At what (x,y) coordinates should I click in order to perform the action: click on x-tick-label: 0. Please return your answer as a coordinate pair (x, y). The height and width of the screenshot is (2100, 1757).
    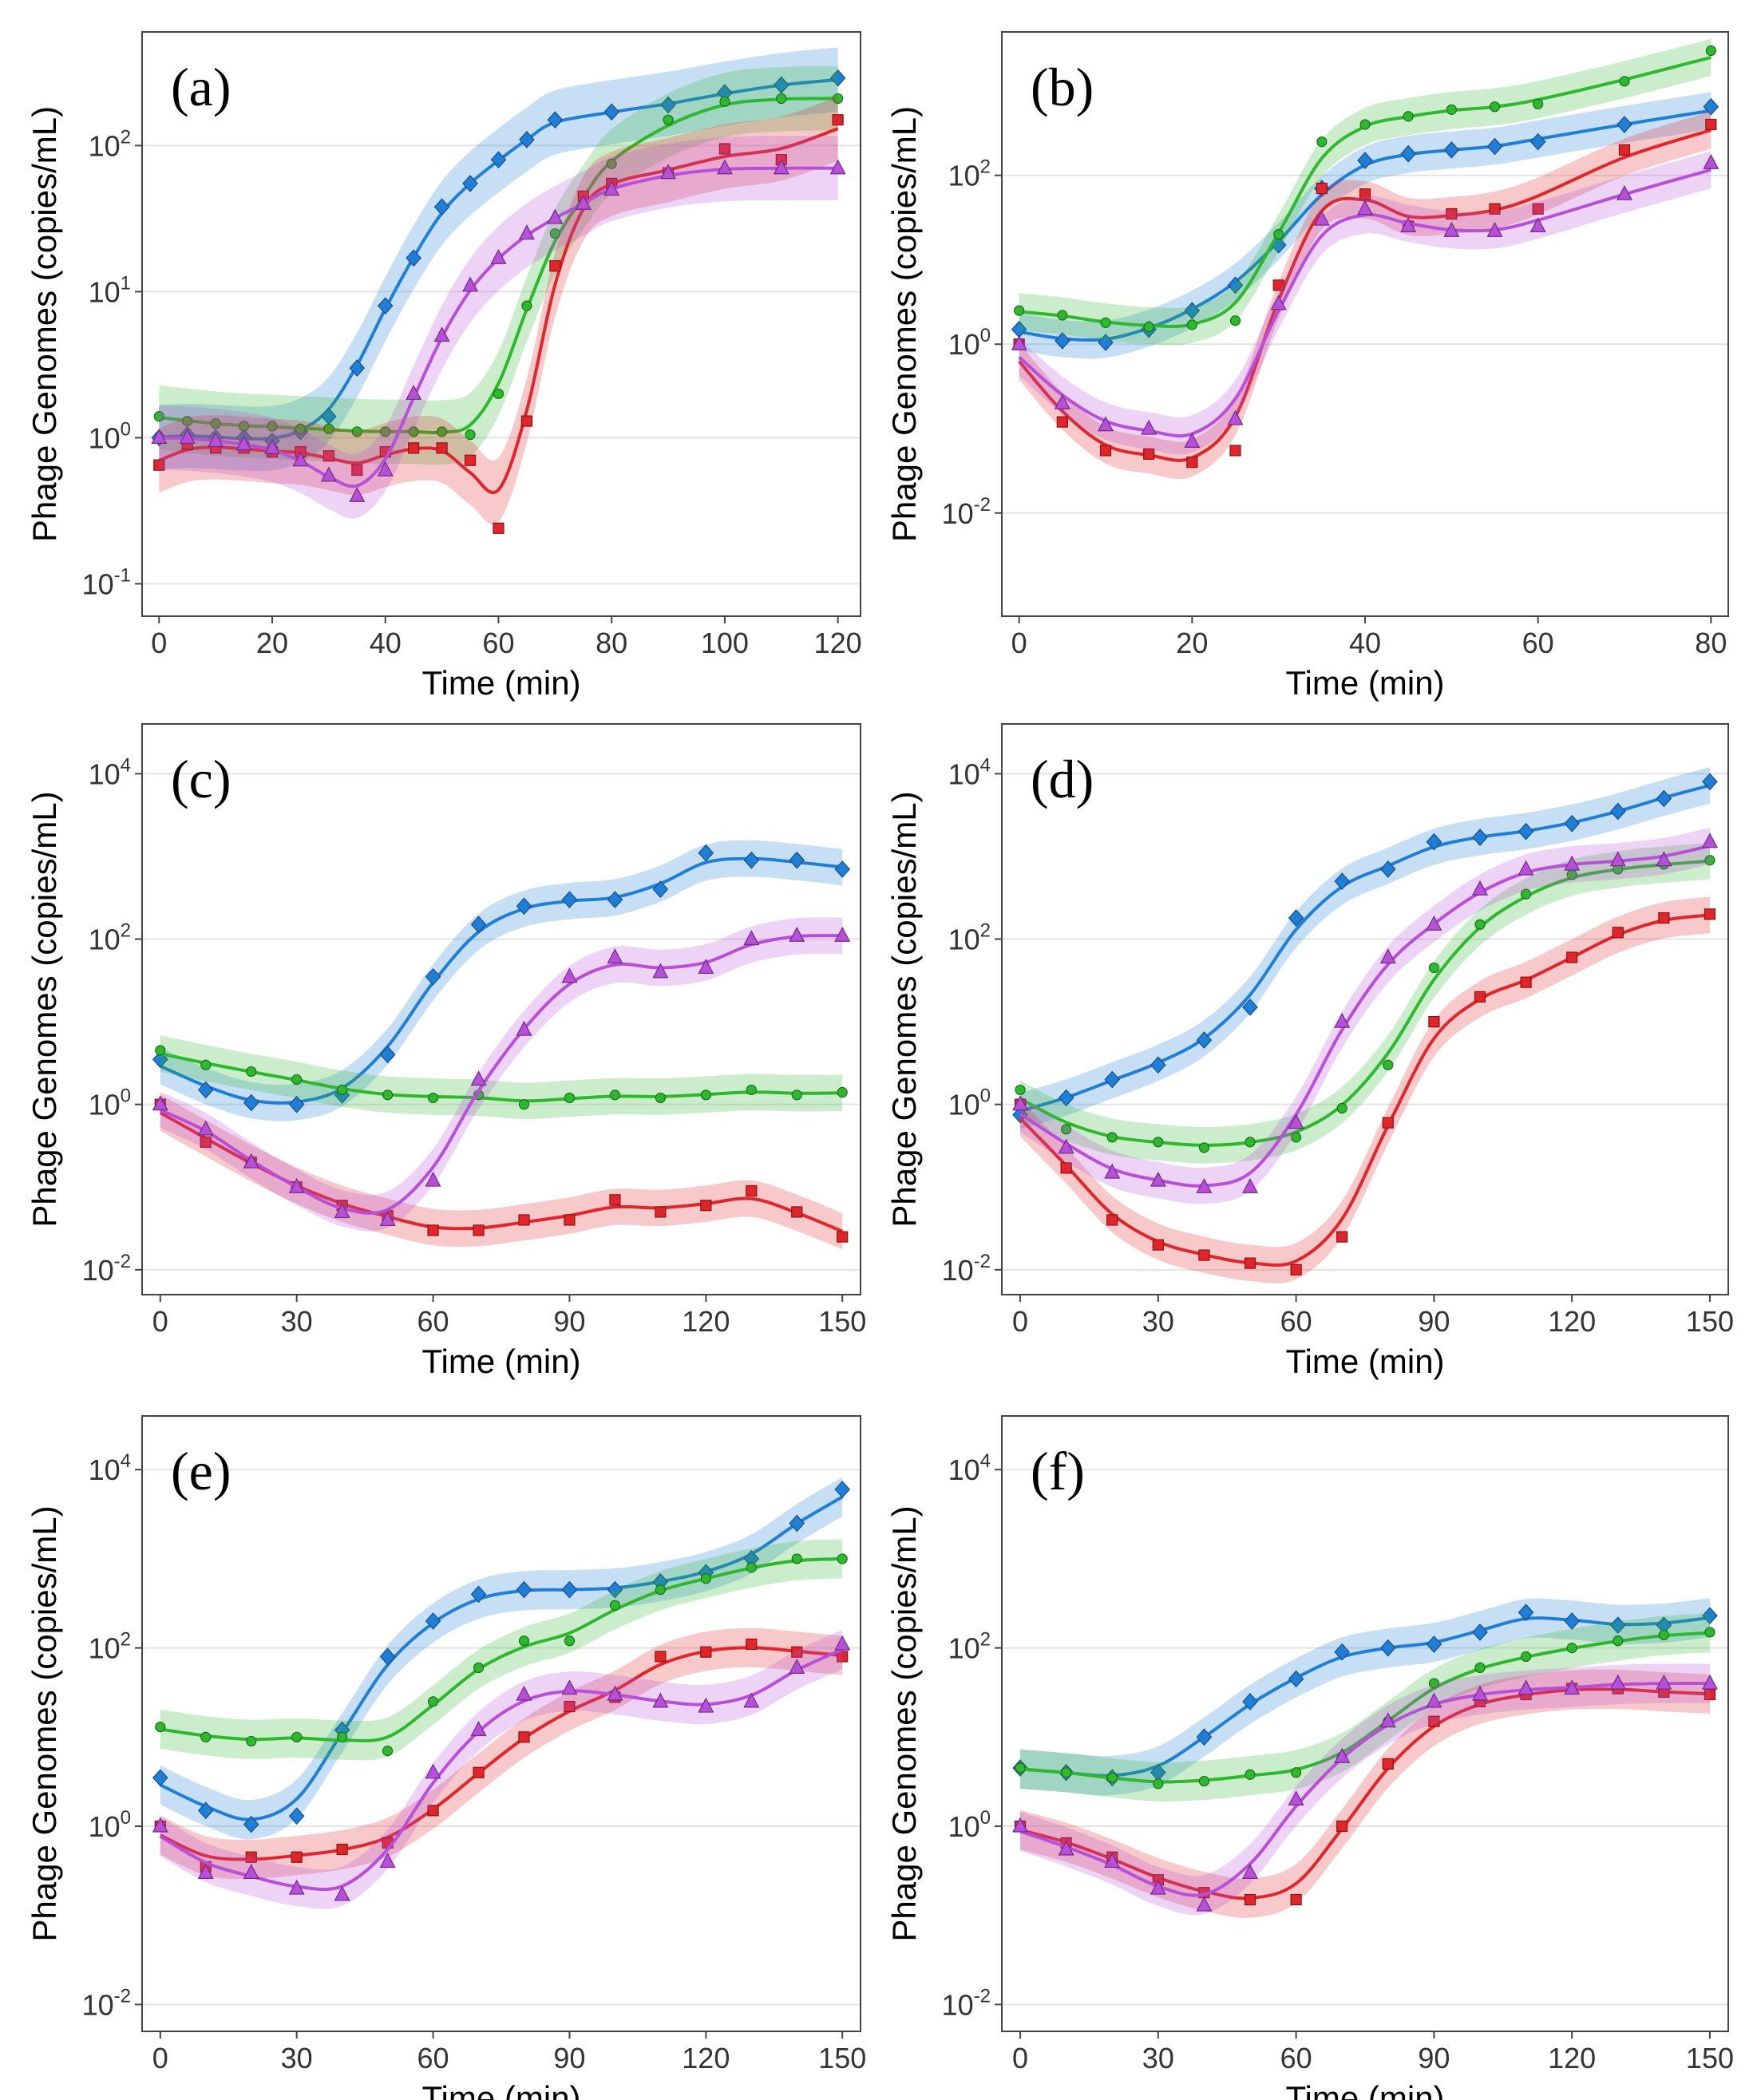
    Looking at the image, I should click on (159, 643).